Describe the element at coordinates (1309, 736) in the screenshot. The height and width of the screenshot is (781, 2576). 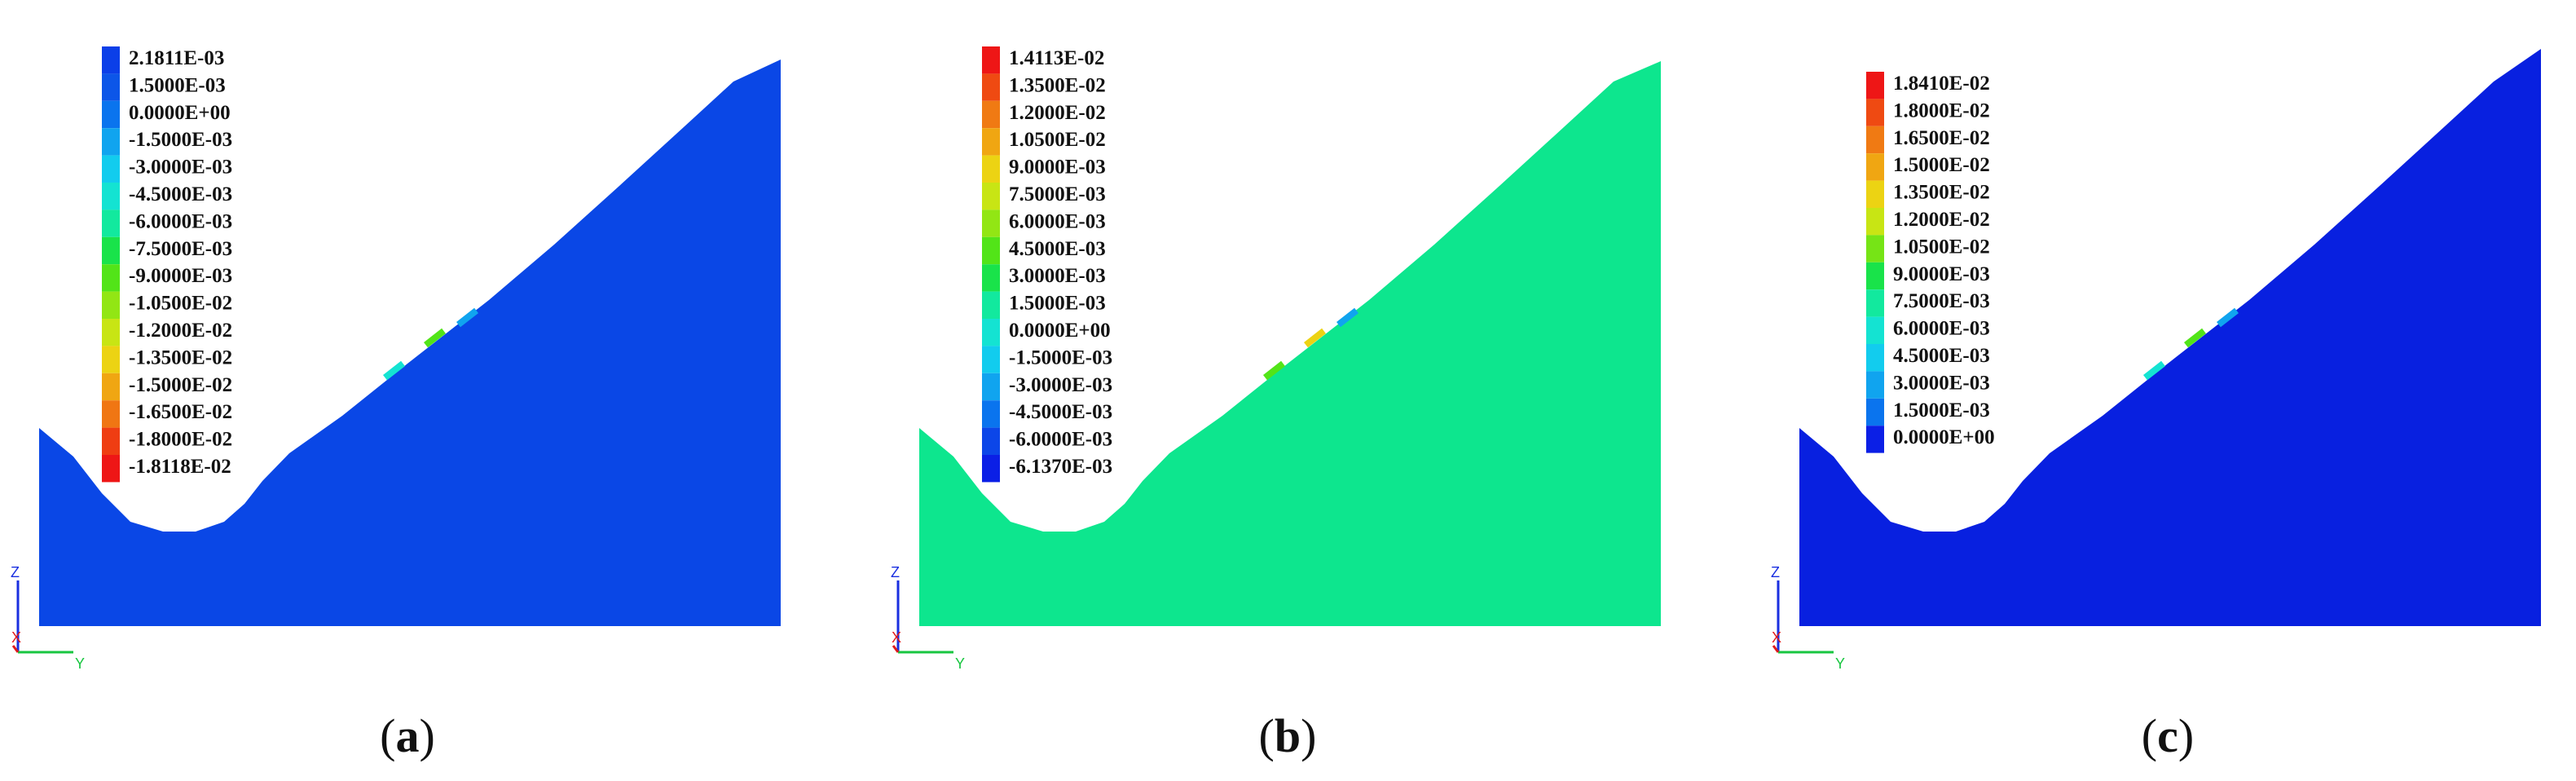
I see `caption-close: )` at that location.